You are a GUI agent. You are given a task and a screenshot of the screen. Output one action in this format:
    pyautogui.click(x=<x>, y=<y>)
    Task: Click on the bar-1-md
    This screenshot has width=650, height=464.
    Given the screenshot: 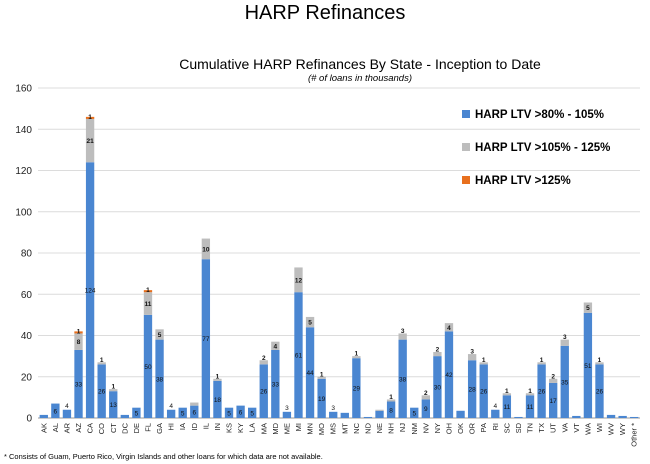 What is the action you would take?
    pyautogui.click(x=275, y=383)
    